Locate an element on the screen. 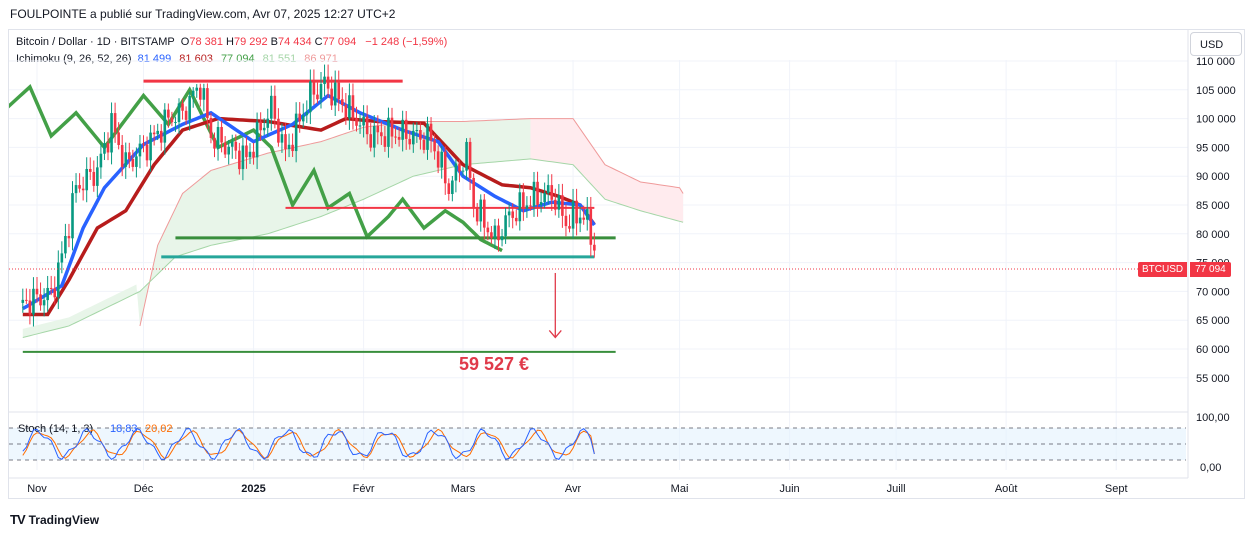 This screenshot has height=537, width=1257. currency-button: USD is located at coordinates (1216, 44).